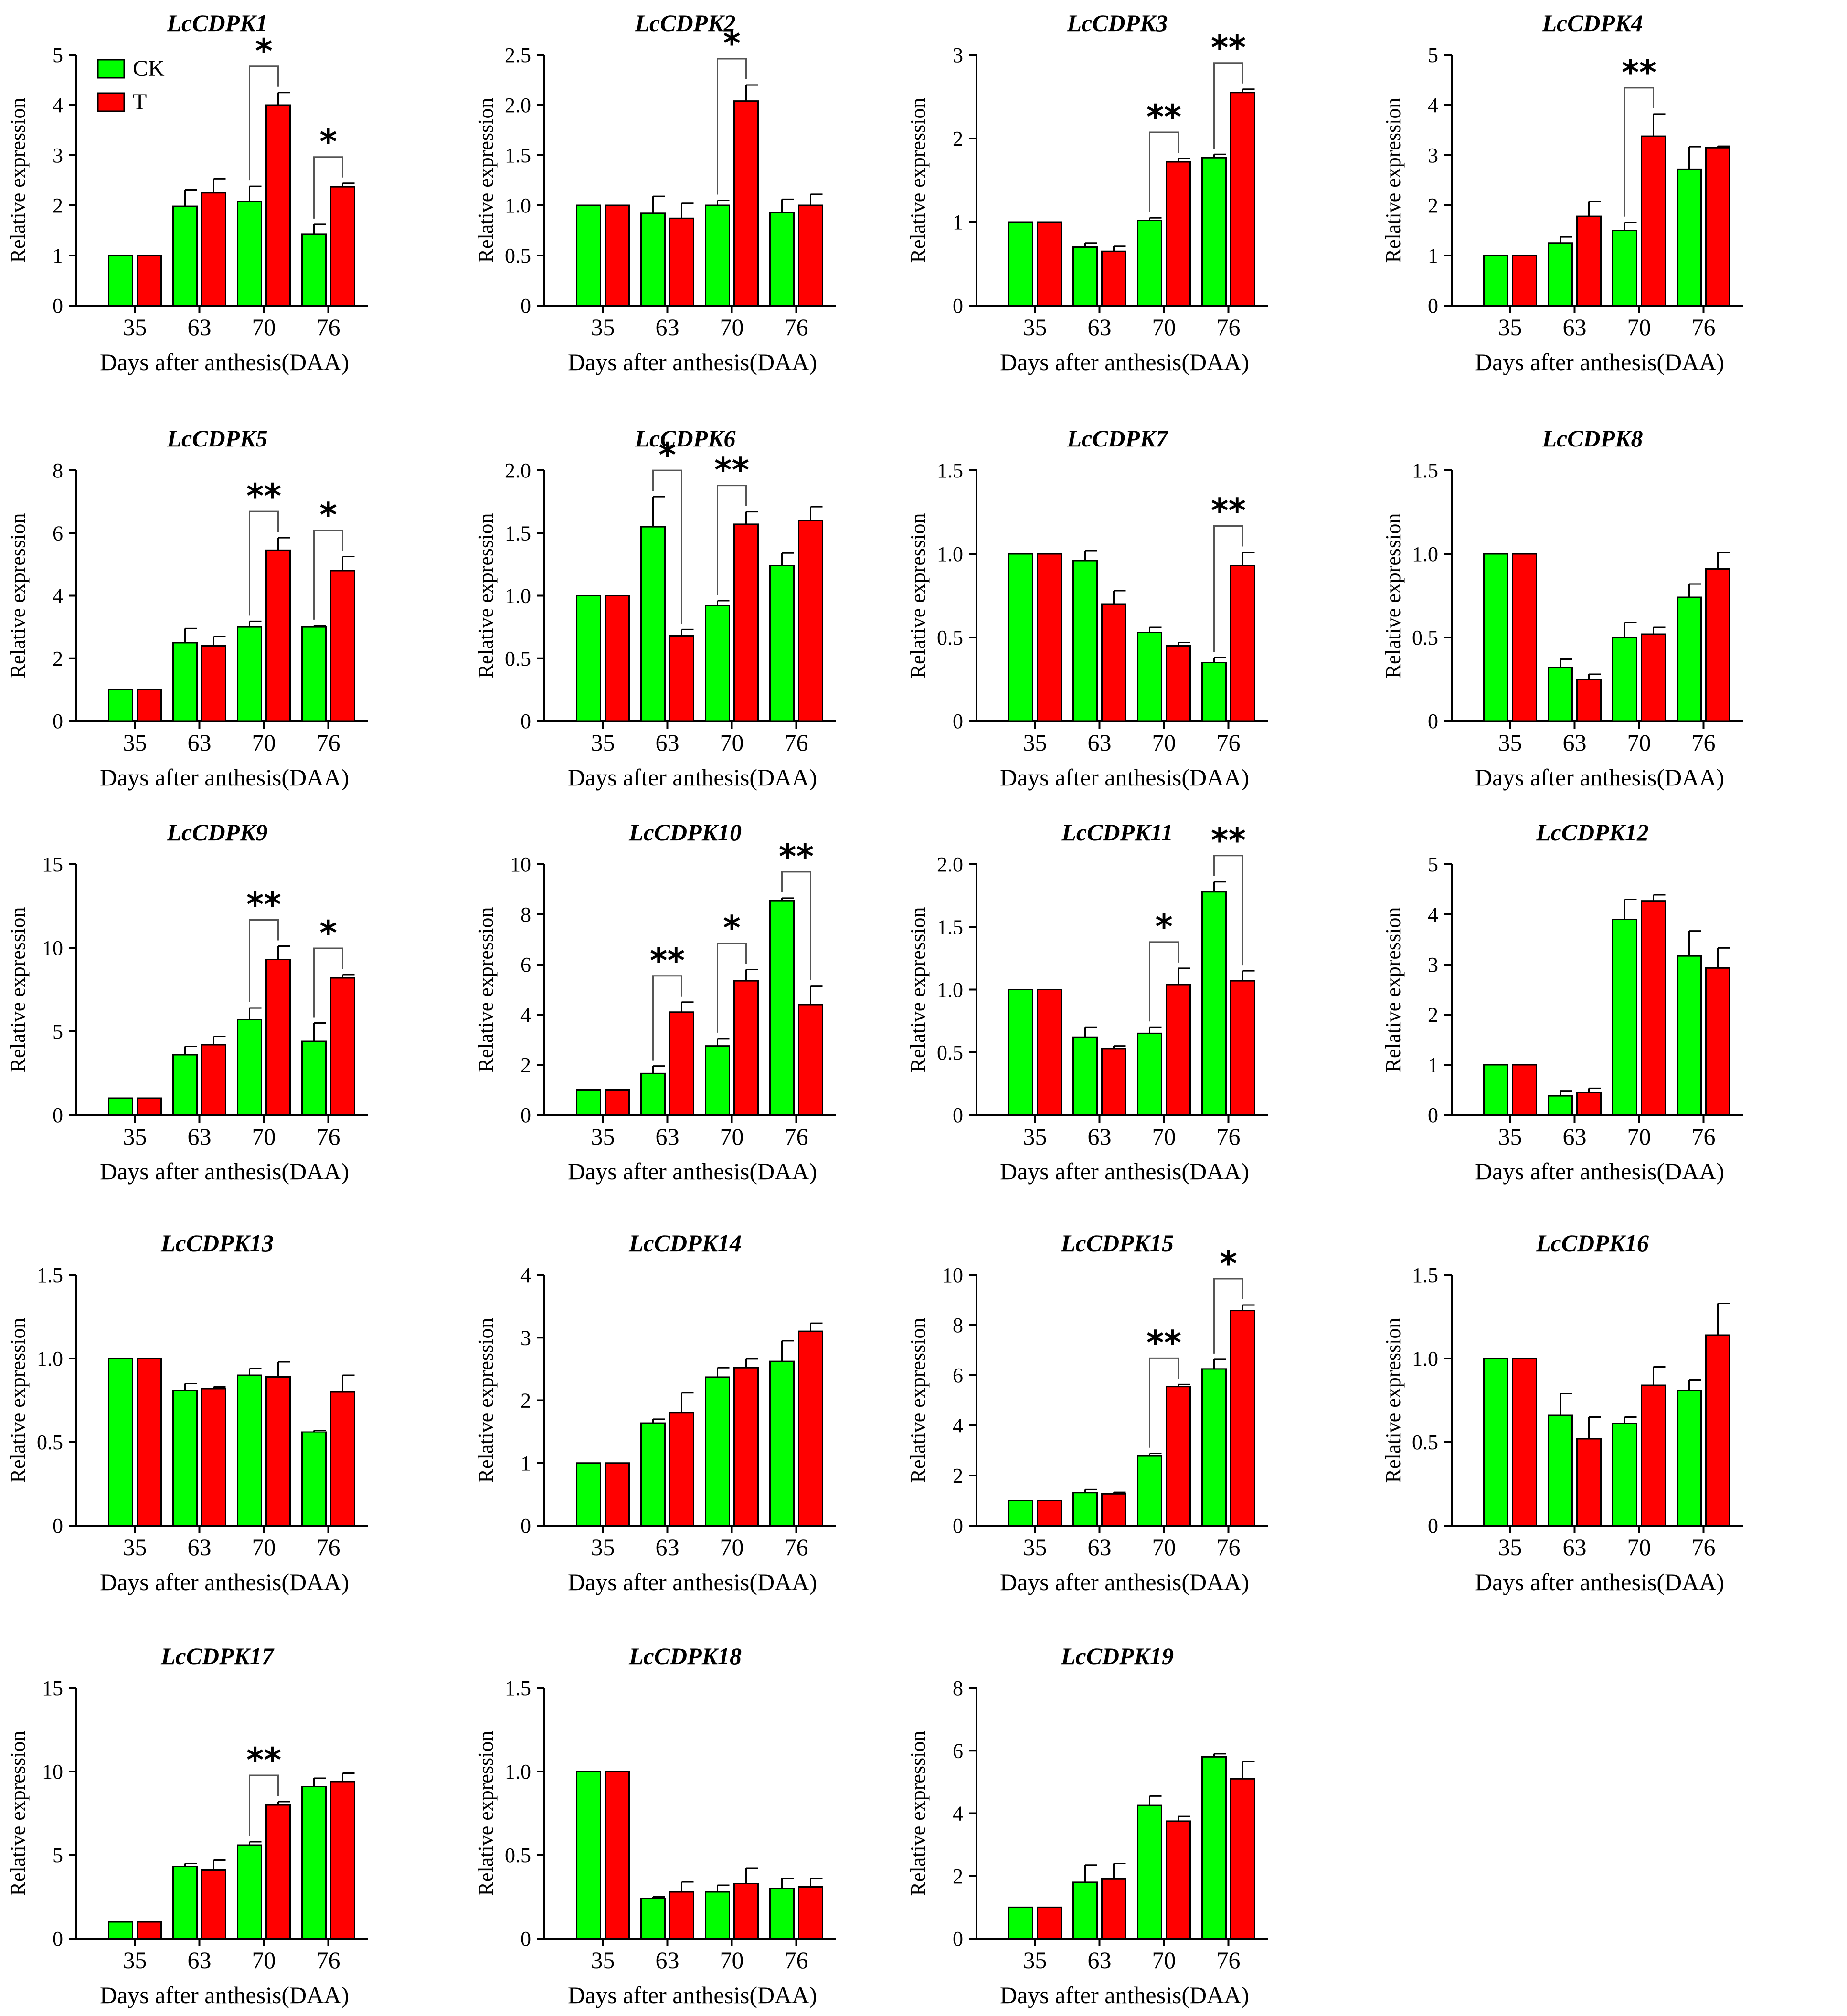  What do you see at coordinates (685, 1243) in the screenshot?
I see `chart-title: LcCDPK14` at bounding box center [685, 1243].